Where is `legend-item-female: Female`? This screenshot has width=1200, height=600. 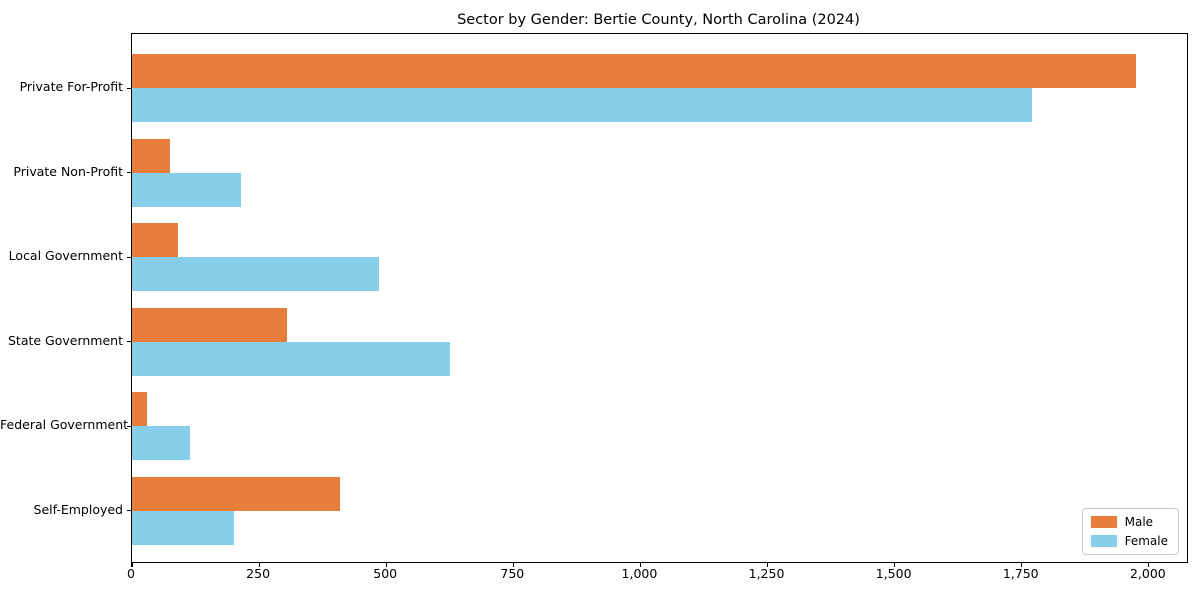
legend-item-female: Female is located at coordinates (1129, 541).